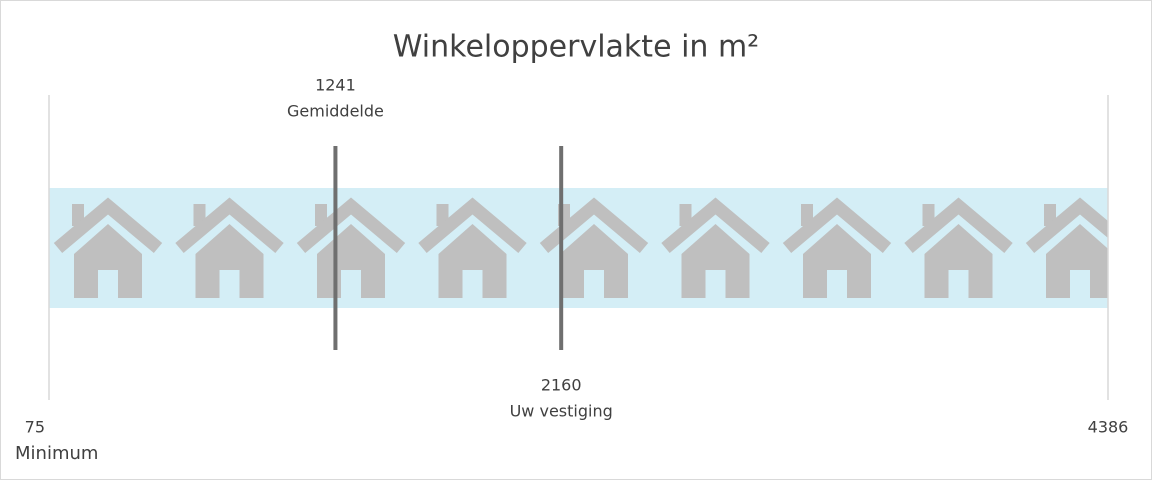 The height and width of the screenshot is (480, 1152). Describe the element at coordinates (561, 411) in the screenshot. I see `marker-name: Uw vestiging` at that location.